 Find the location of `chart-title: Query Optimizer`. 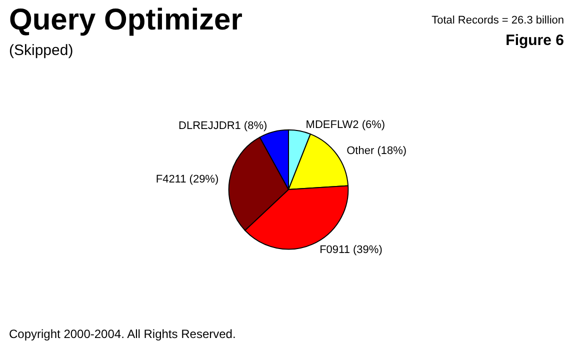

chart-title: Query Optimizer is located at coordinates (126, 20).